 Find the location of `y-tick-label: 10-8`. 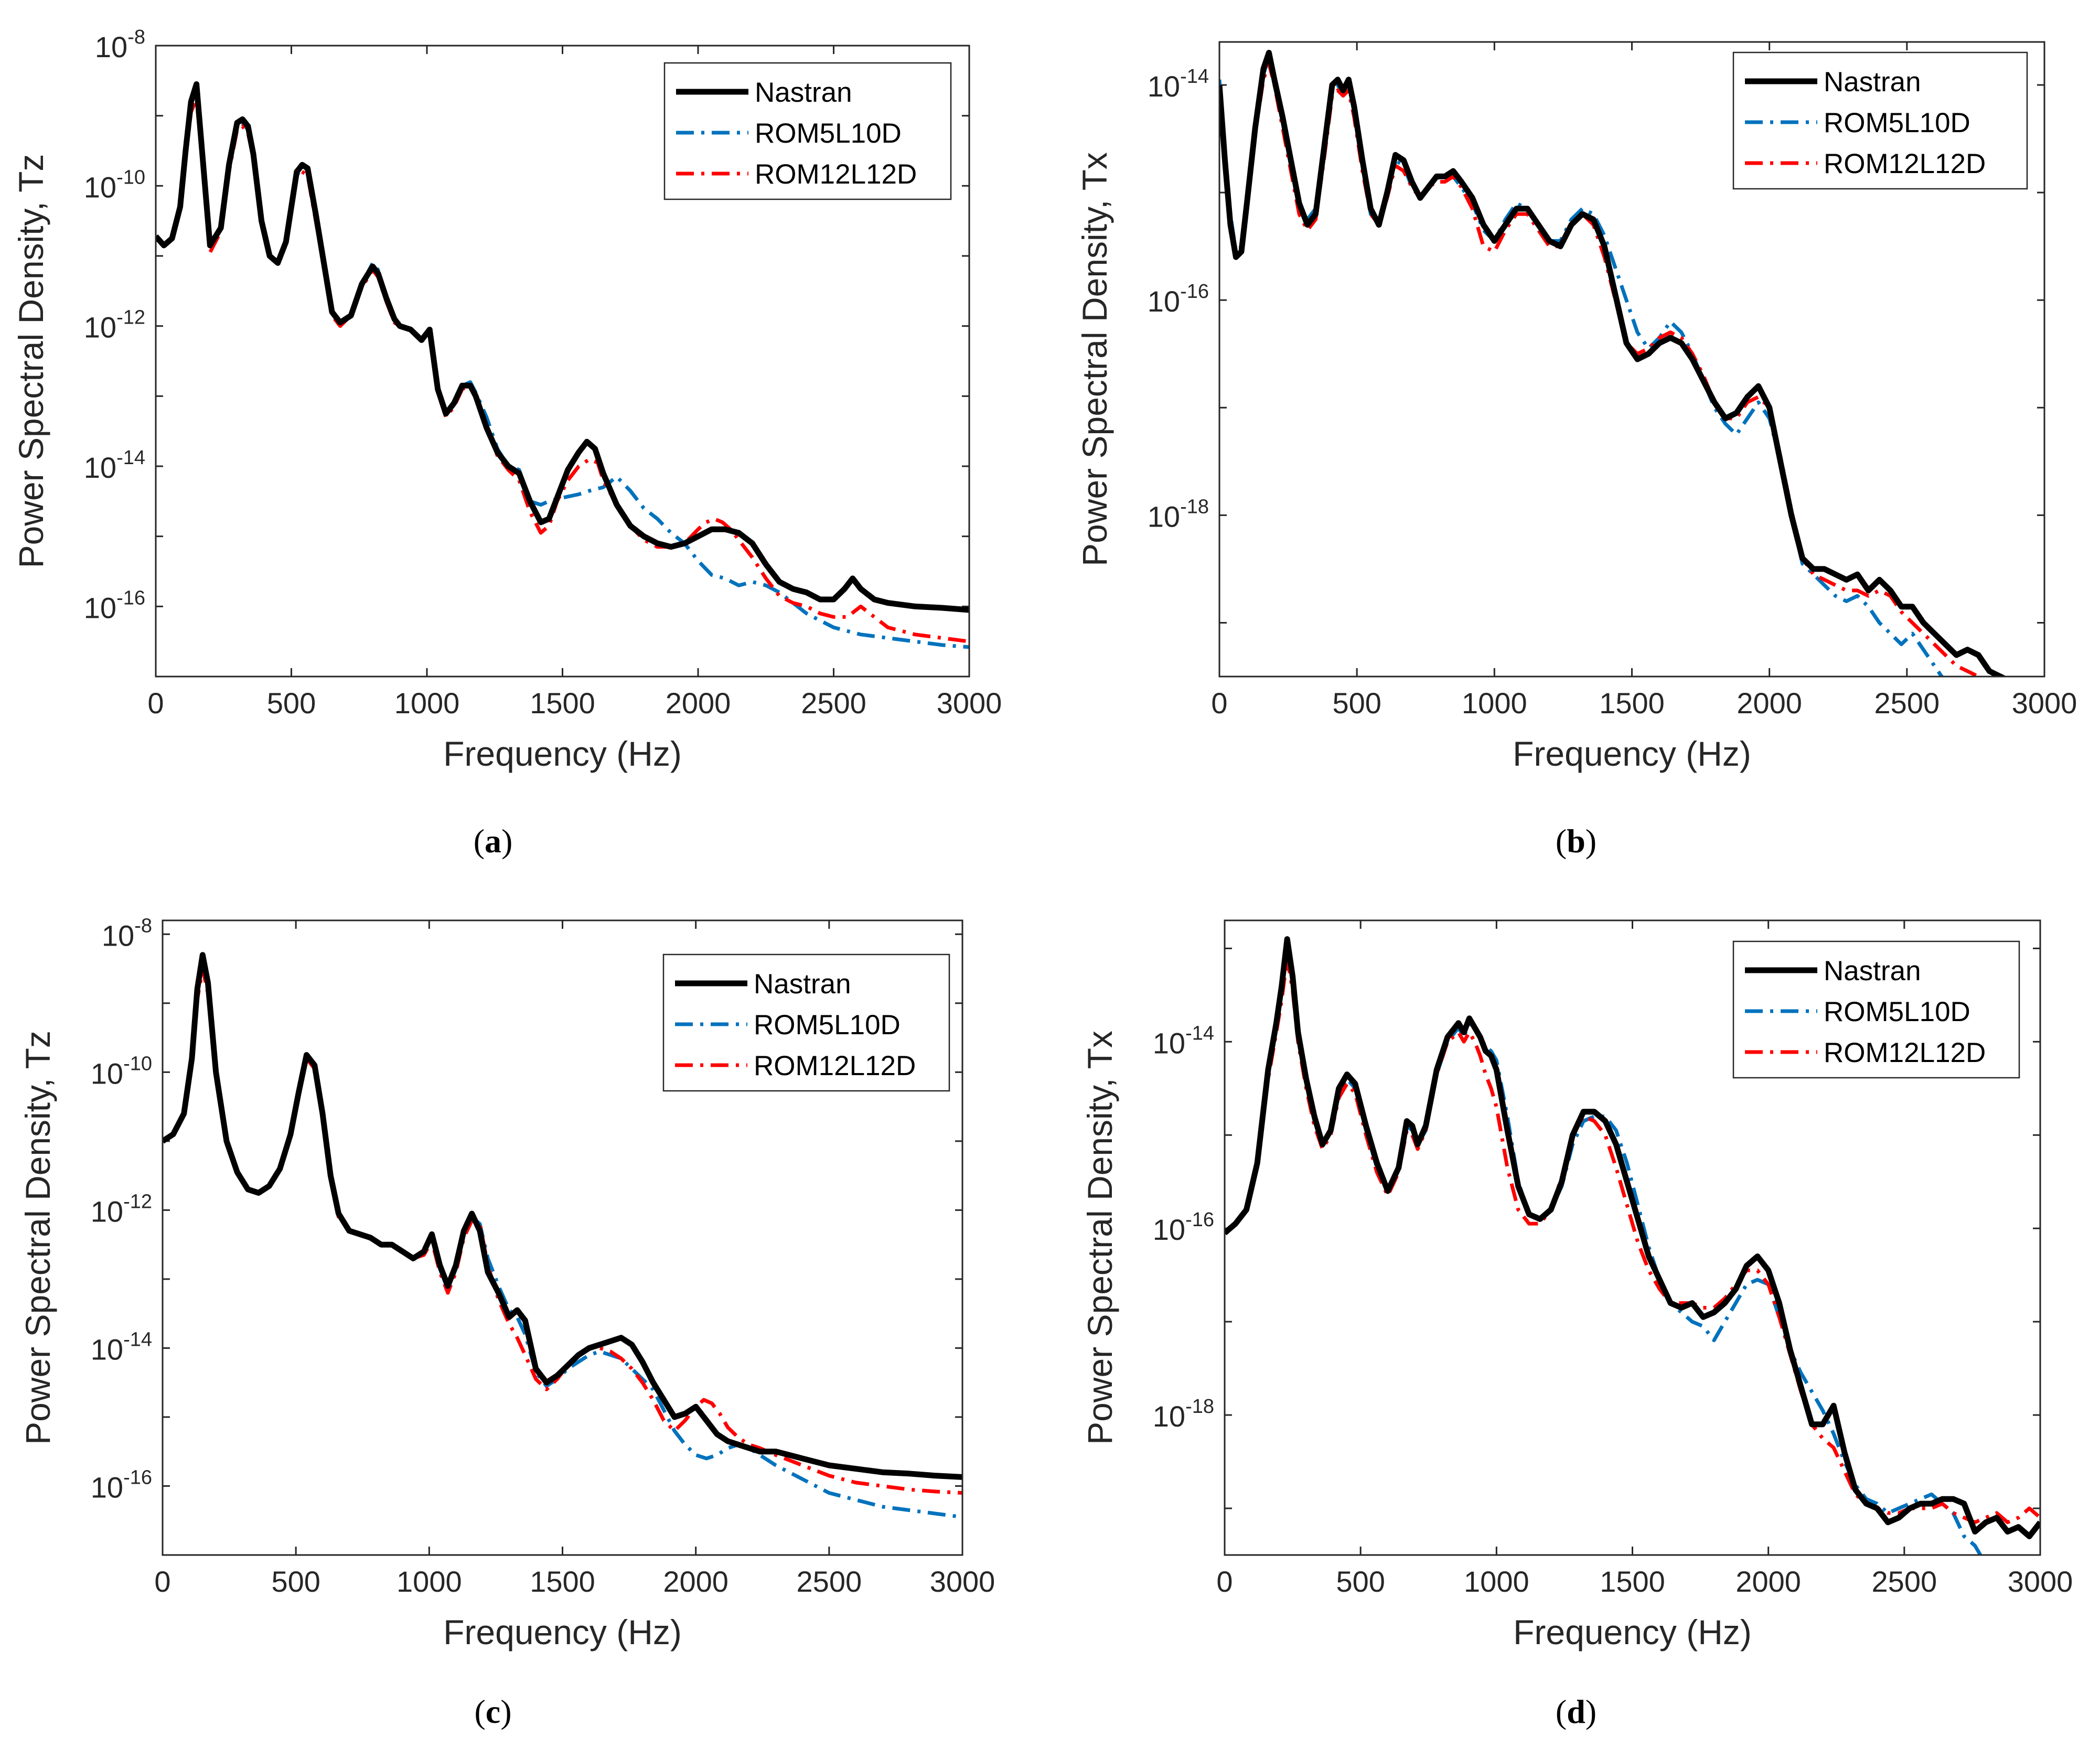

y-tick-label: 10-8 is located at coordinates (120, 44).